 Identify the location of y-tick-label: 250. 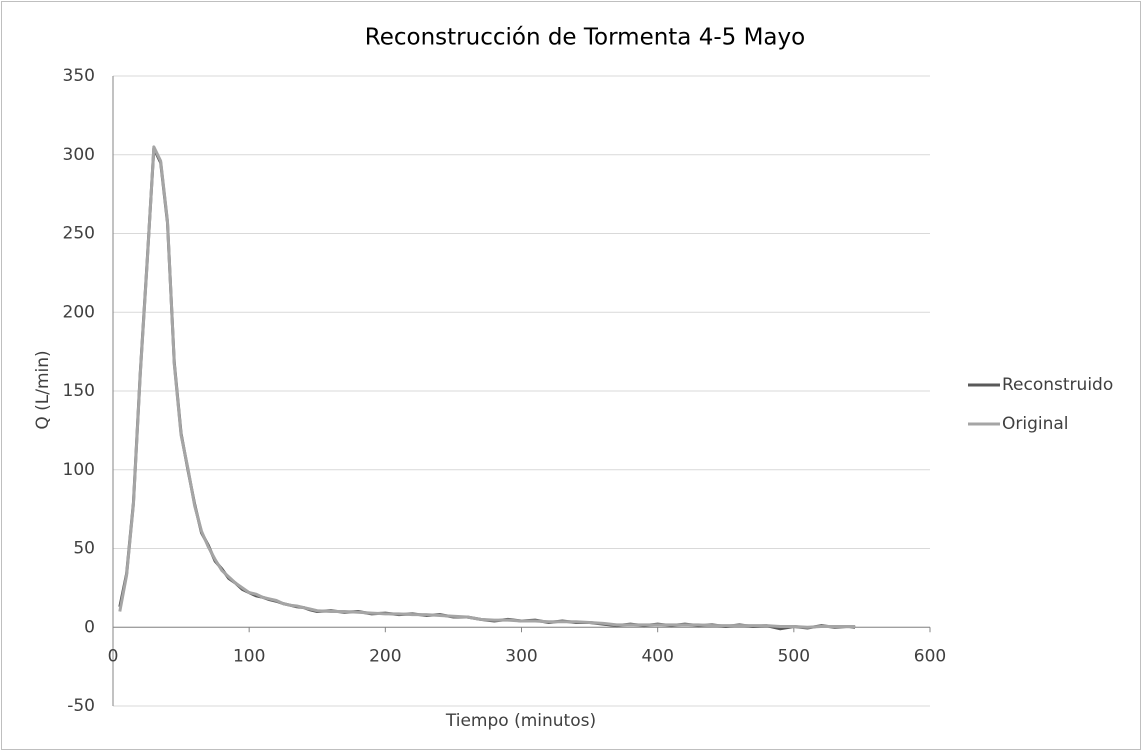
(79, 234).